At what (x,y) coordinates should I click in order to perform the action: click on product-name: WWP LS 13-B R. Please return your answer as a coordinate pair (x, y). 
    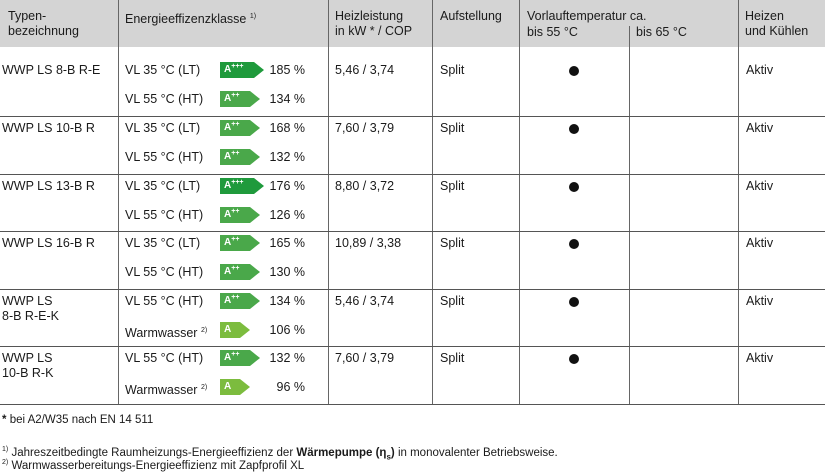
    Looking at the image, I should click on (48, 186).